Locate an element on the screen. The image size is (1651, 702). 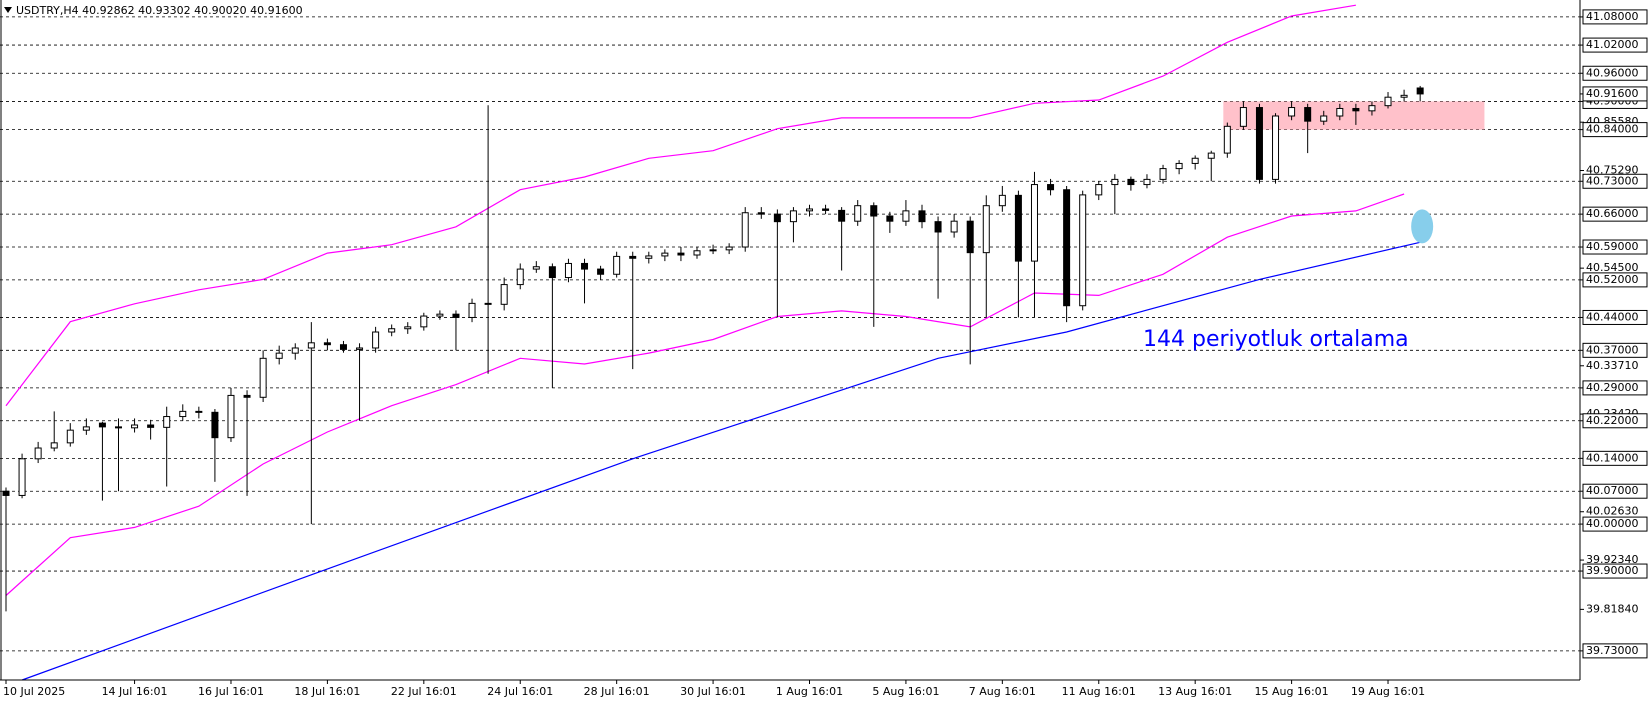
x-tick-label: 30 Jul 16:01 is located at coordinates (713, 691).